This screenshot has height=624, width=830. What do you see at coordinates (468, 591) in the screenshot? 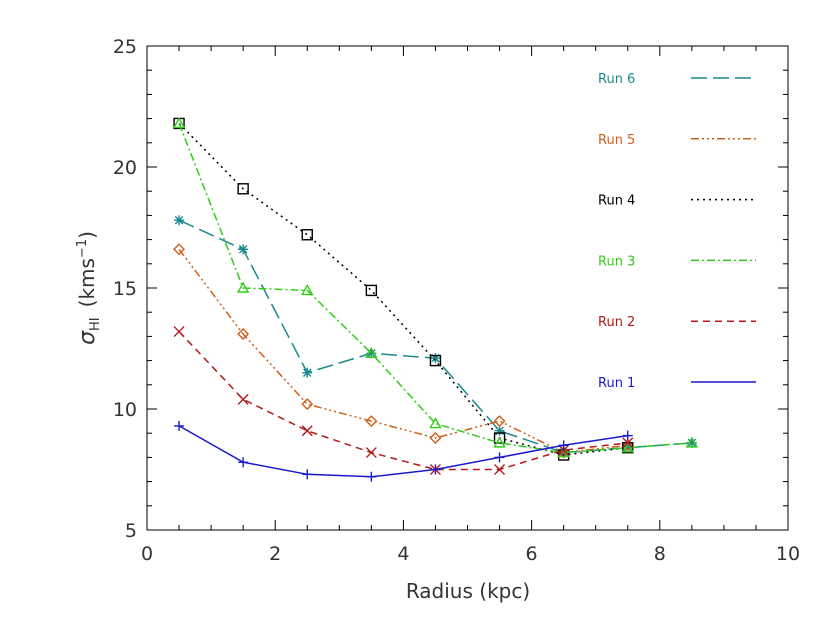
I see `x-axis-title: Radius (kpc)` at bounding box center [468, 591].